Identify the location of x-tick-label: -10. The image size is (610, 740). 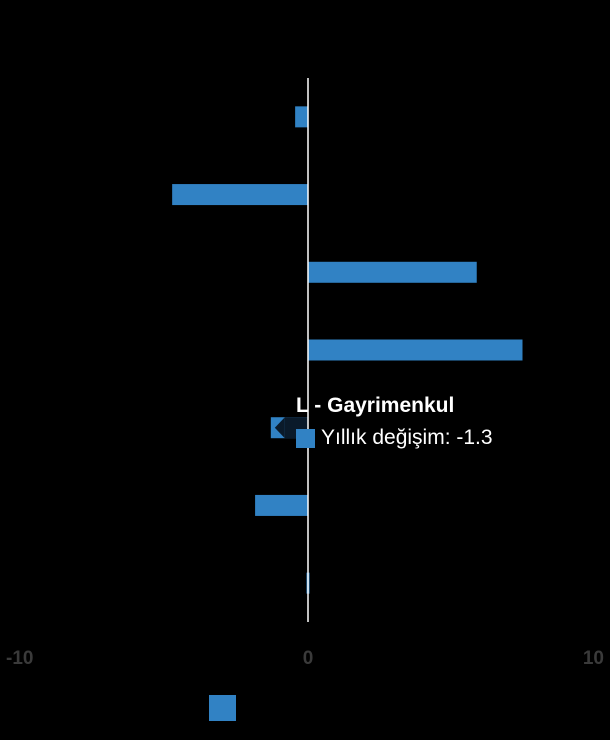
(19, 658).